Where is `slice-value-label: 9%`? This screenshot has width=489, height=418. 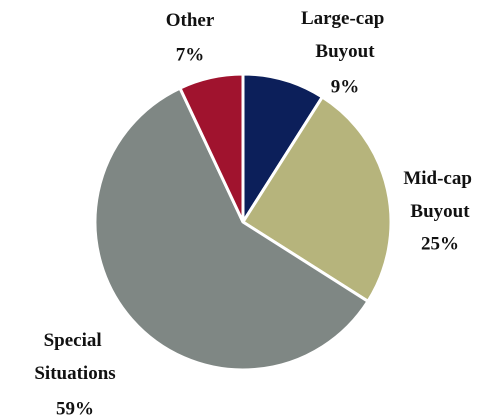
slice-value-label: 9% is located at coordinates (345, 86).